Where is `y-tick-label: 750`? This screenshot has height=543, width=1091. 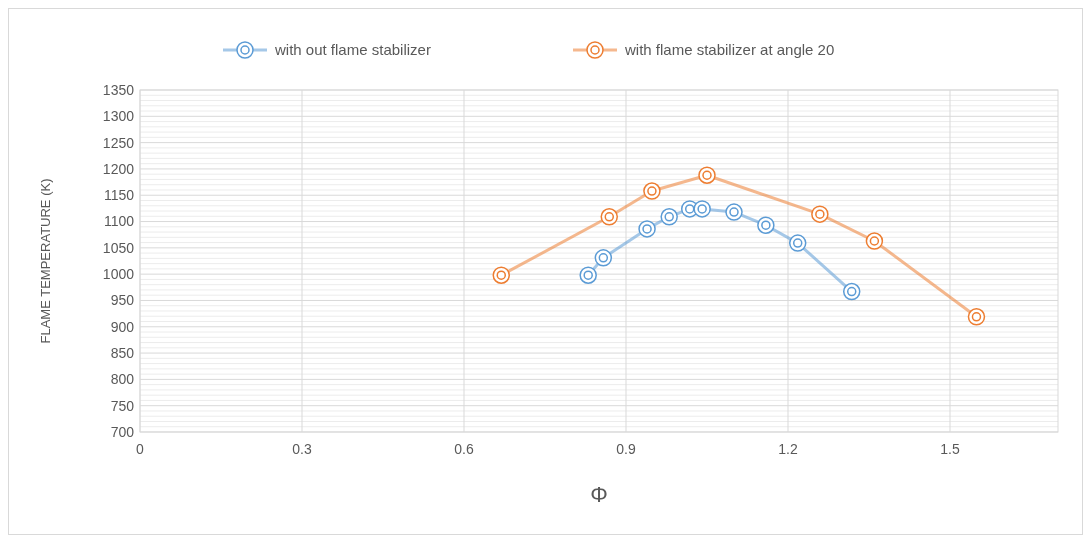 y-tick-label: 750 is located at coordinates (122, 405).